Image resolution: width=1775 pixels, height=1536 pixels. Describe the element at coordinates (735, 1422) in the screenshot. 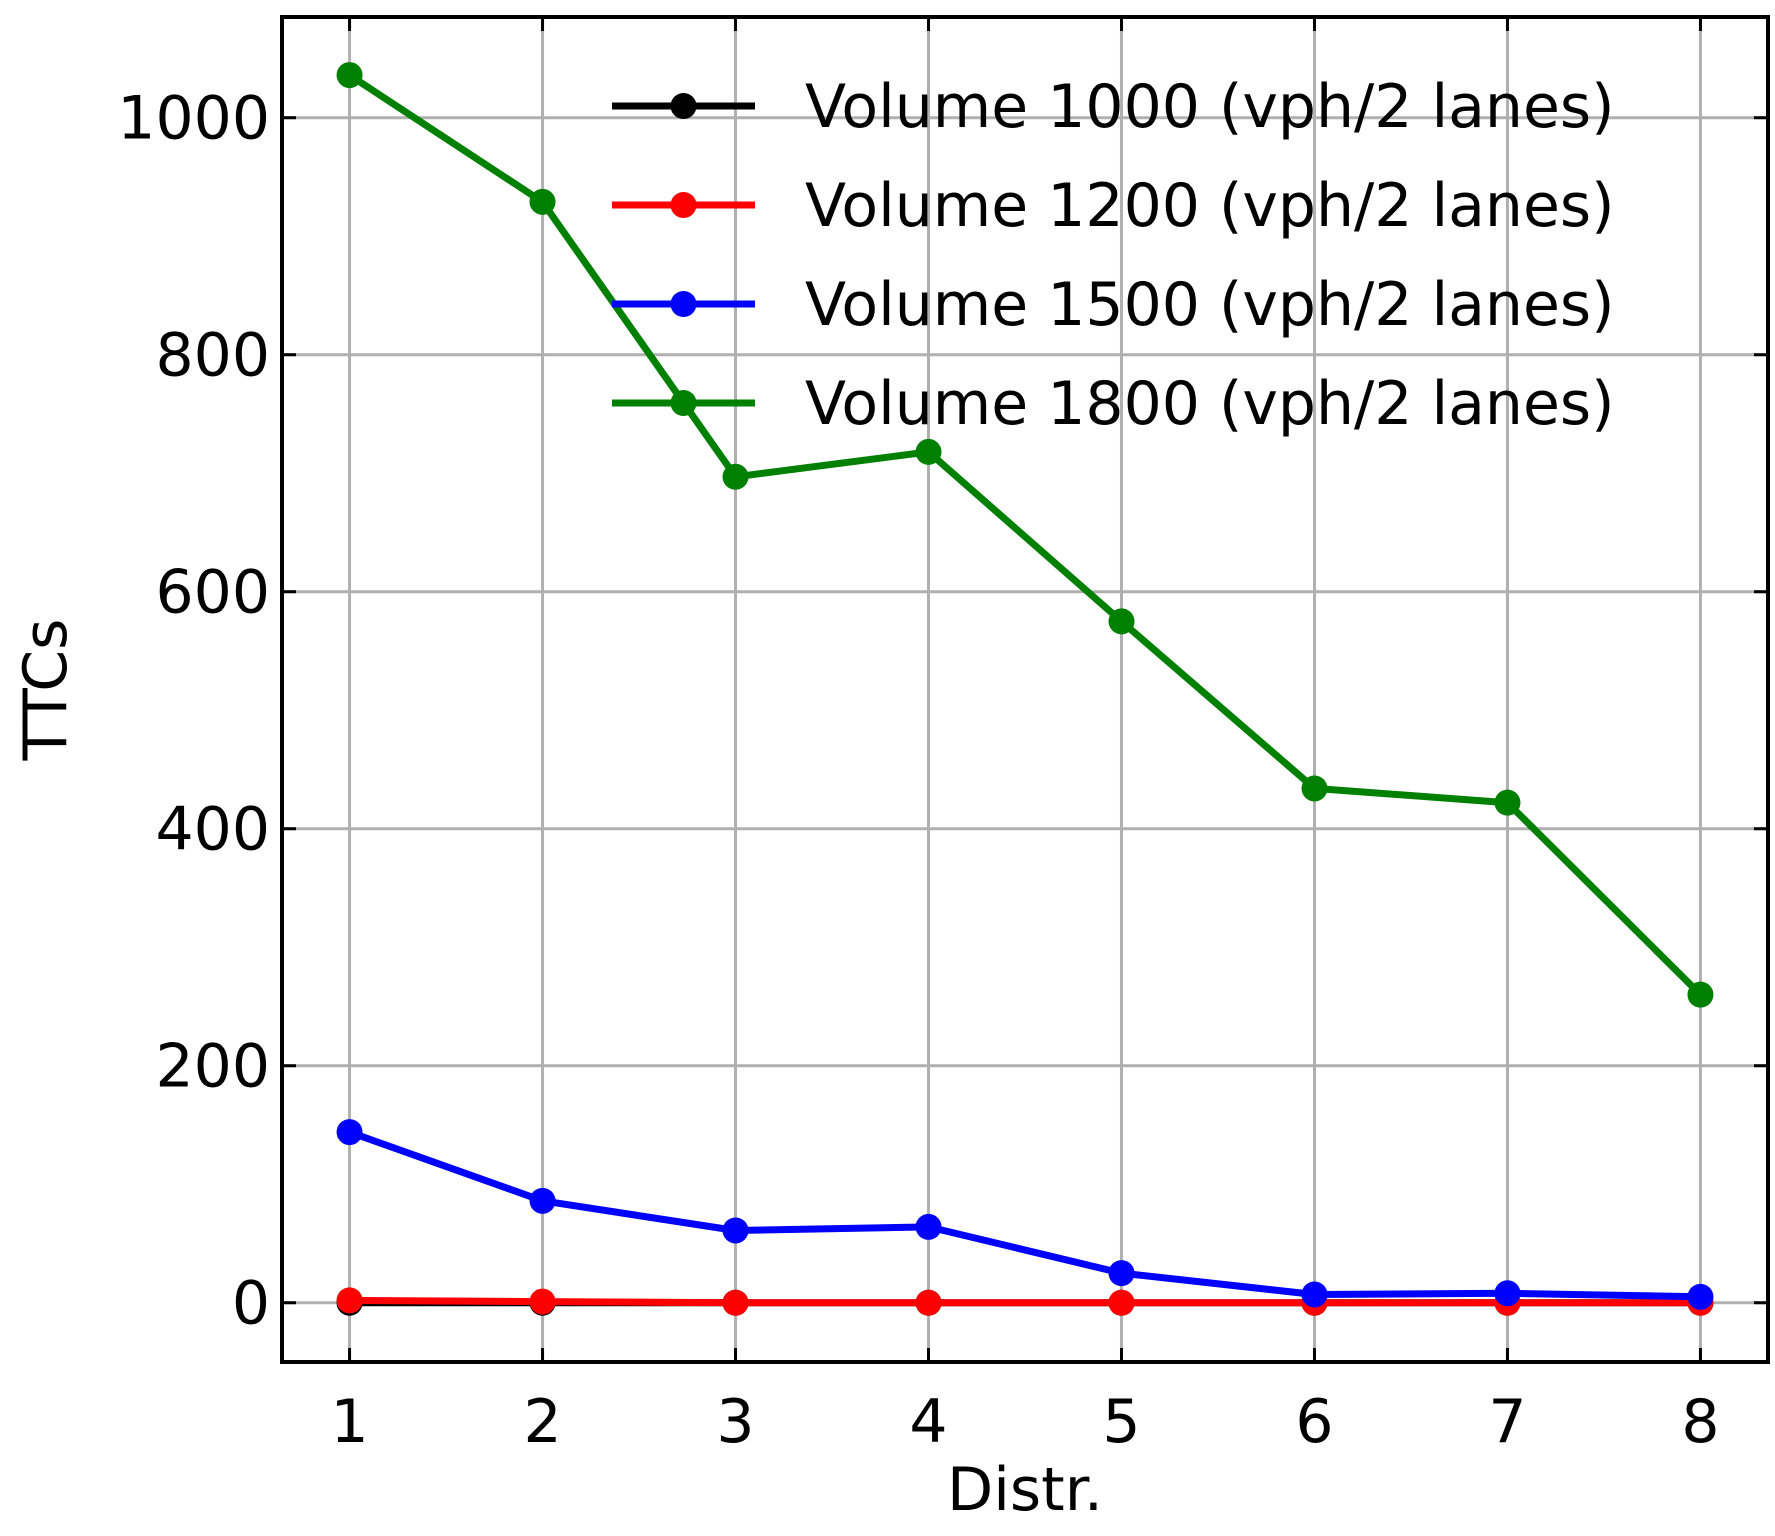

I see `x-tick-label: 3` at that location.